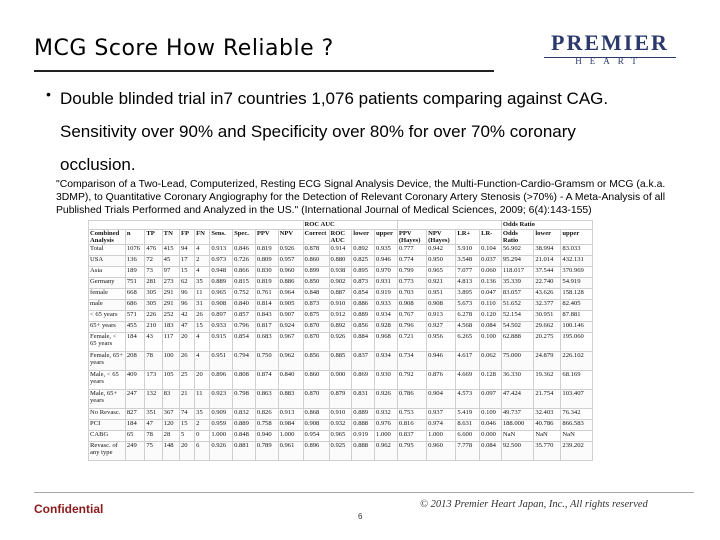 This screenshot has width=720, height=540. I want to click on confidential-label: Confidential, so click(69, 509).